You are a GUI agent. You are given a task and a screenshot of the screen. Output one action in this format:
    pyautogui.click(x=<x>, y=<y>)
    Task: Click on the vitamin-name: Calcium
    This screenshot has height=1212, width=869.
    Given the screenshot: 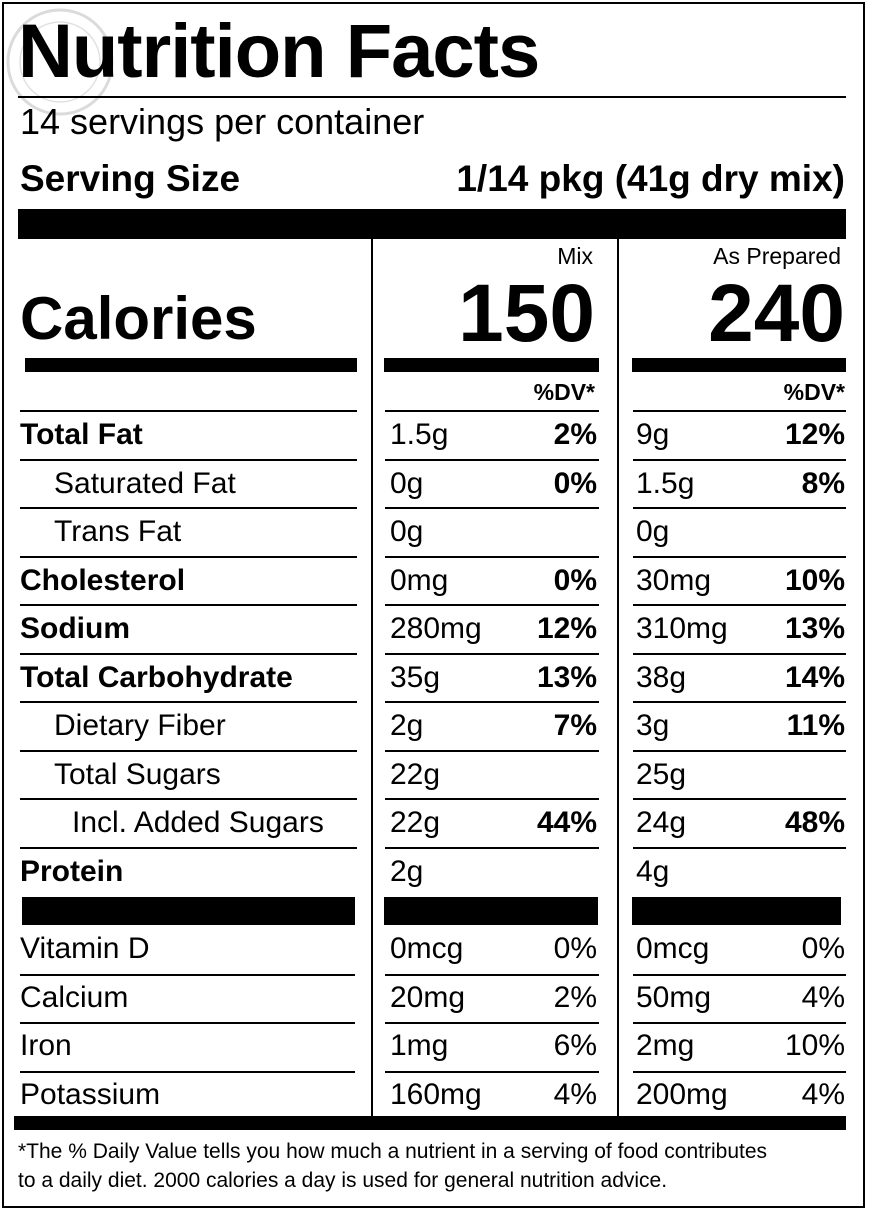 What is the action you would take?
    pyautogui.click(x=74, y=997)
    